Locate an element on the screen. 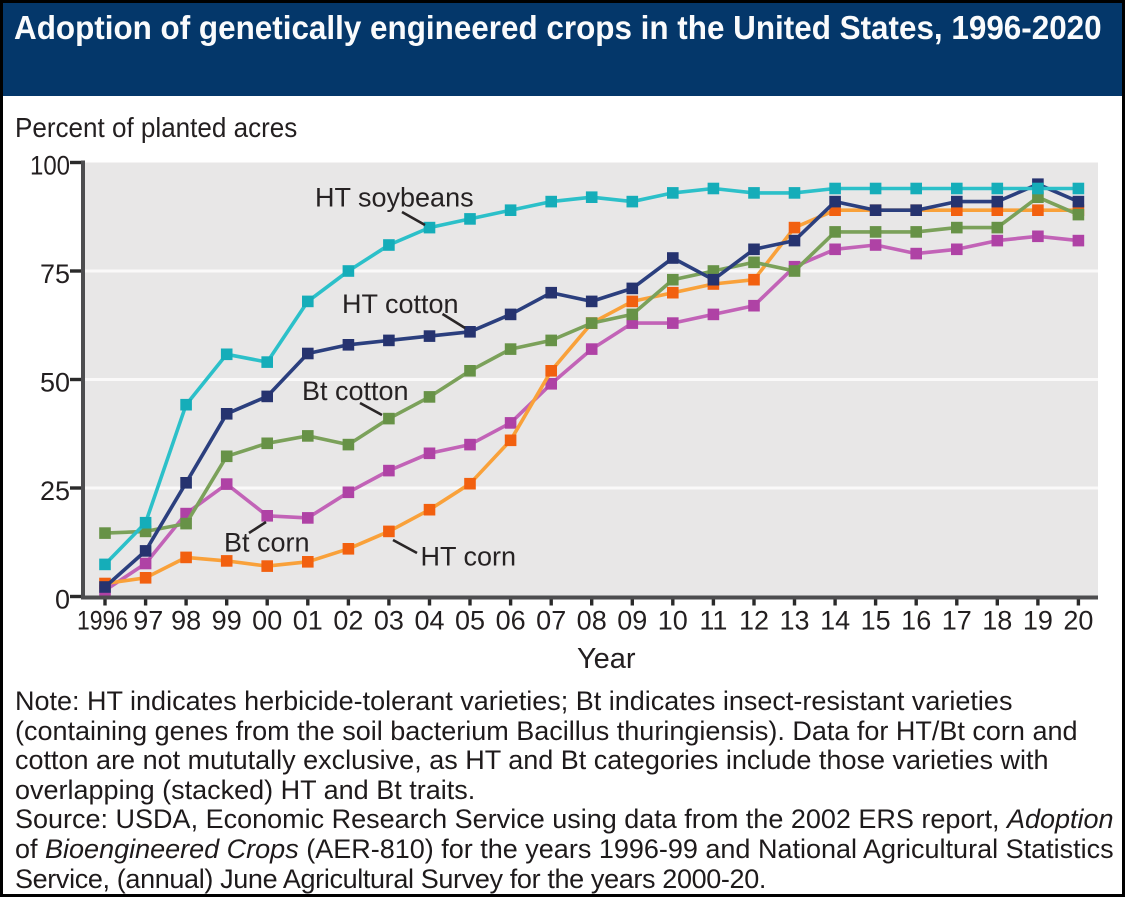  svg-text: 98 is located at coordinates (186, 621).